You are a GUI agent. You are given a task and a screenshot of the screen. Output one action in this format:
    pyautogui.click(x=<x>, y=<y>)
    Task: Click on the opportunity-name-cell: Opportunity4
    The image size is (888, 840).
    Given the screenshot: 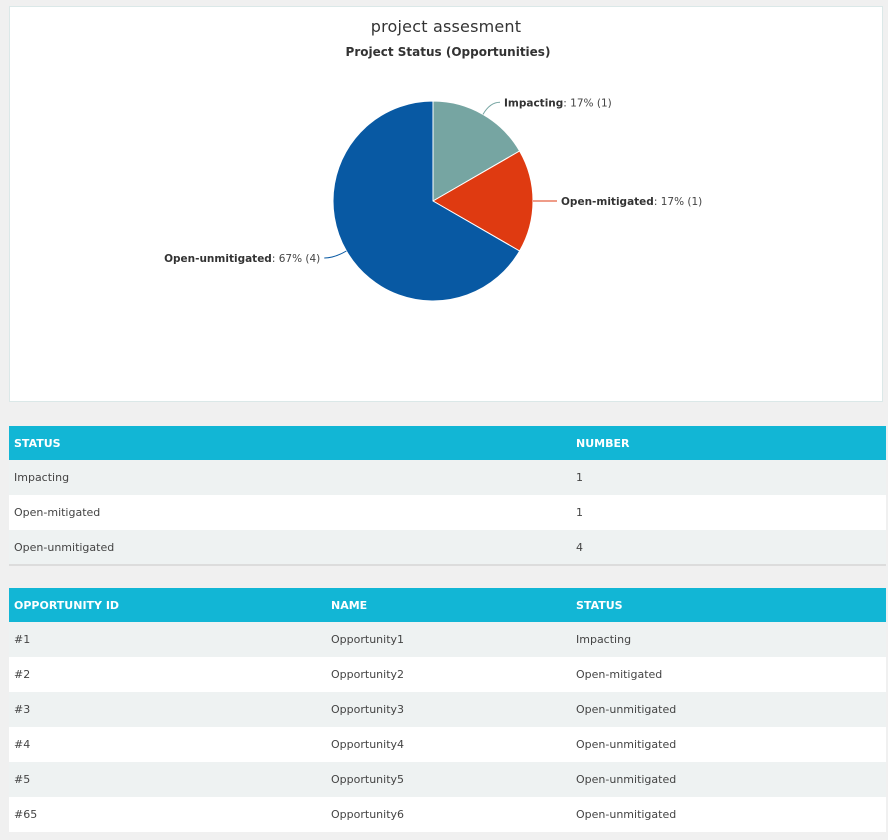 What is the action you would take?
    pyautogui.click(x=448, y=744)
    